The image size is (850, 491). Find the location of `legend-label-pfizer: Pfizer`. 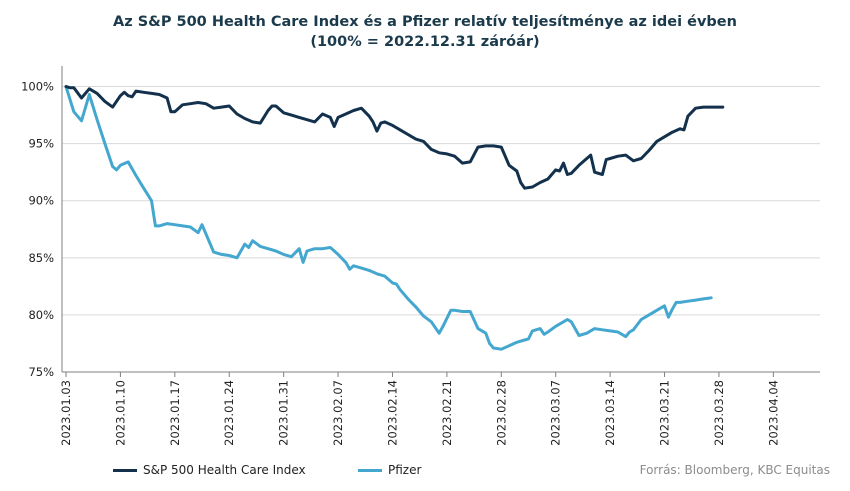

legend-label-pfizer: Pfizer is located at coordinates (405, 470).